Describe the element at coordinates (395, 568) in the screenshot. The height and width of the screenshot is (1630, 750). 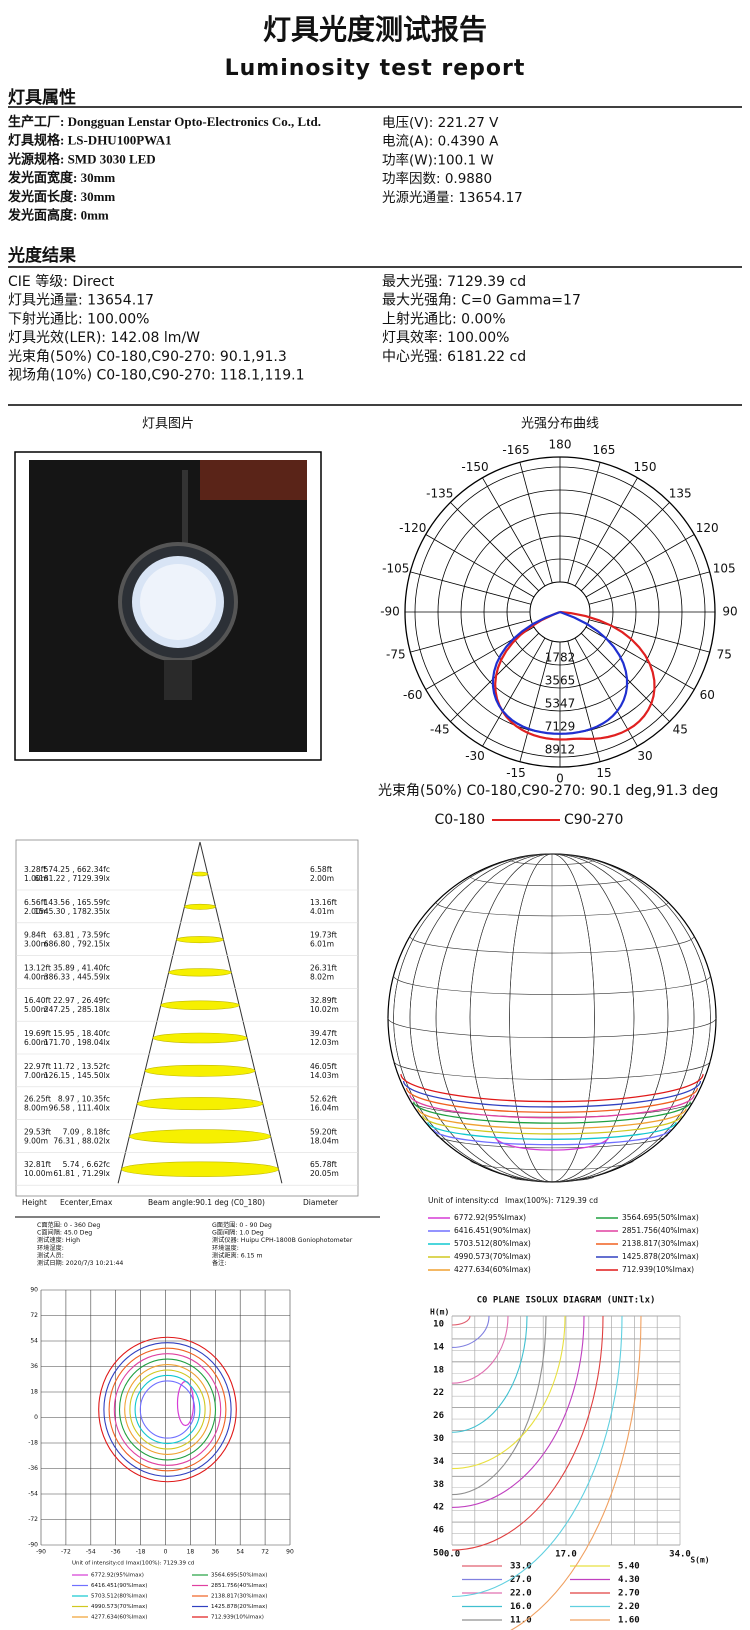
I see `polar-angle-label: -105` at that location.